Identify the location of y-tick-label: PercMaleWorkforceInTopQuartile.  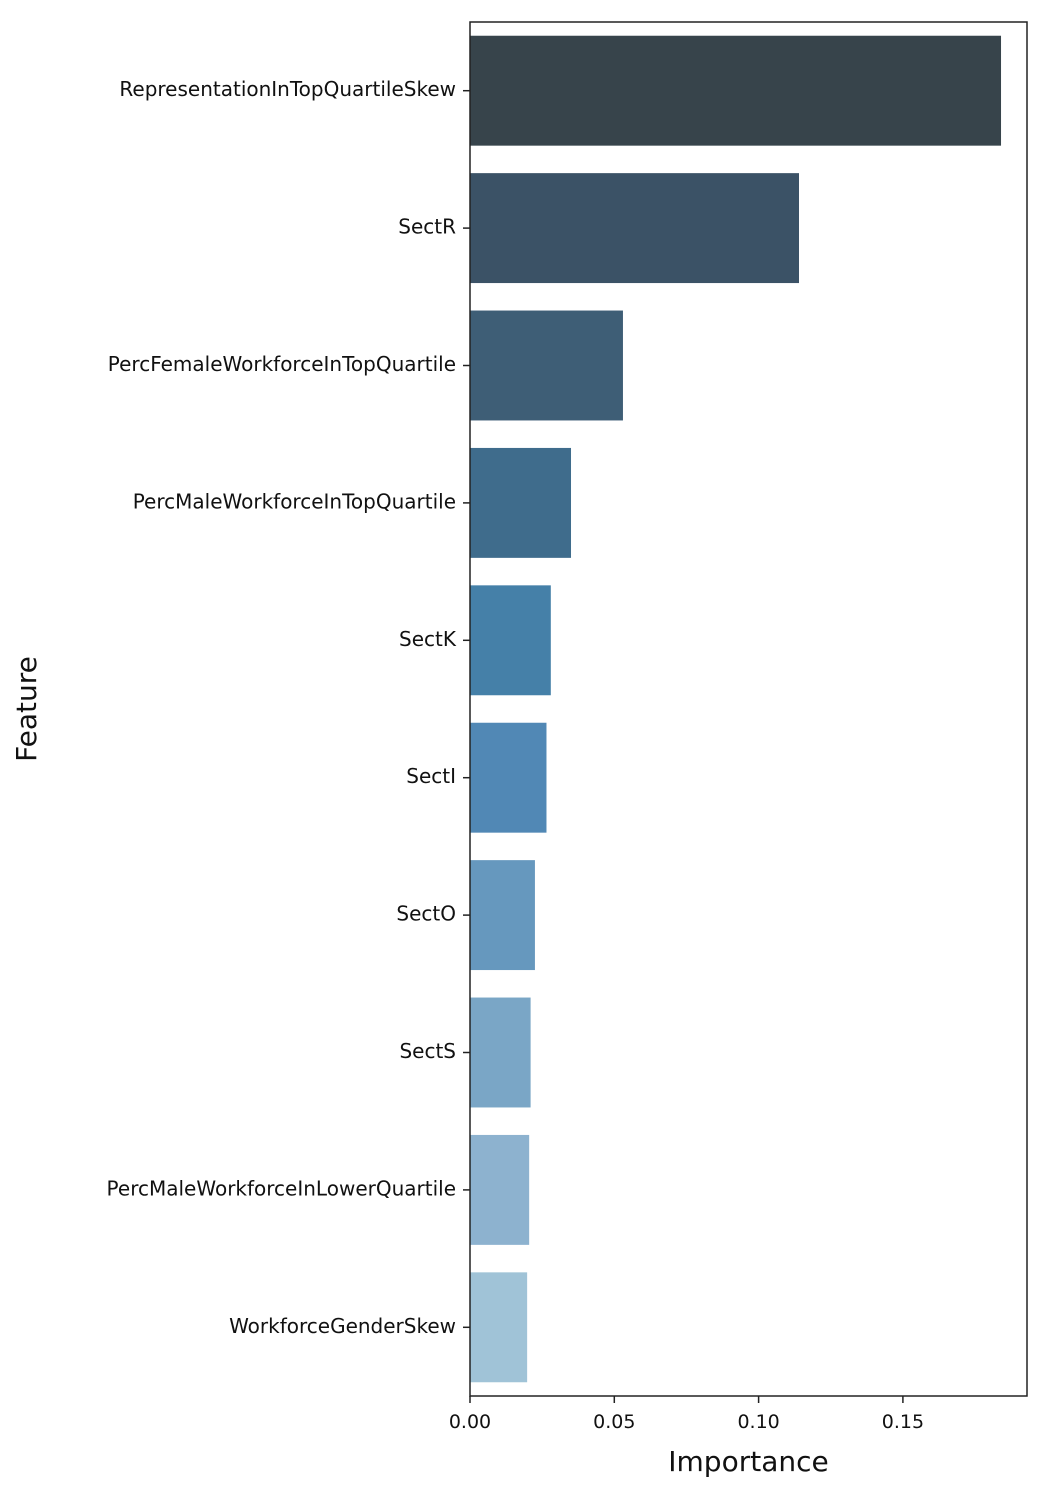
(294, 501).